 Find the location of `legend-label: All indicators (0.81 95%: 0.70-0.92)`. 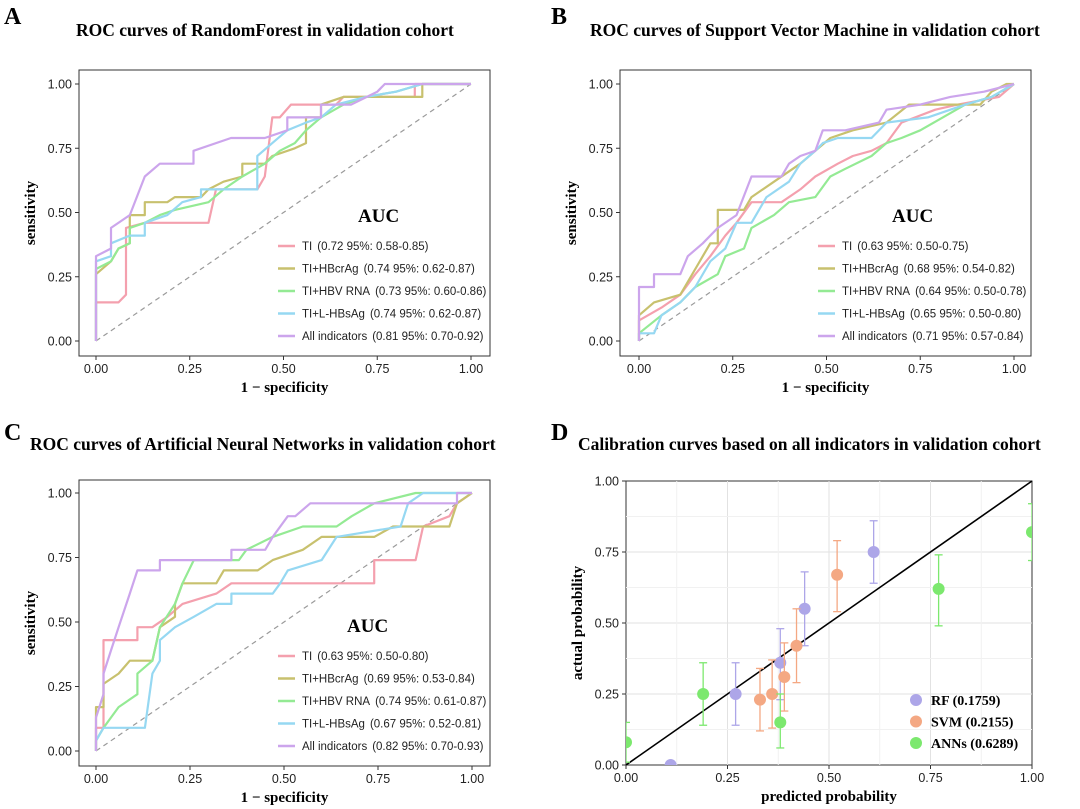

legend-label: All indicators (0.81 95%: 0.70-0.92) is located at coordinates (393, 337).